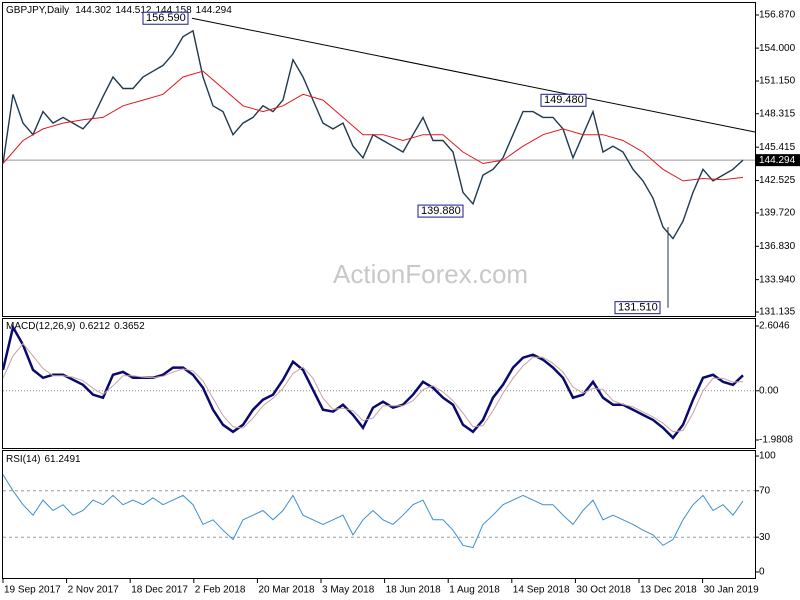 Image resolution: width=800 pixels, height=600 pixels. What do you see at coordinates (769, 390) in the screenshot?
I see `y-tick-label: 0.00` at bounding box center [769, 390].